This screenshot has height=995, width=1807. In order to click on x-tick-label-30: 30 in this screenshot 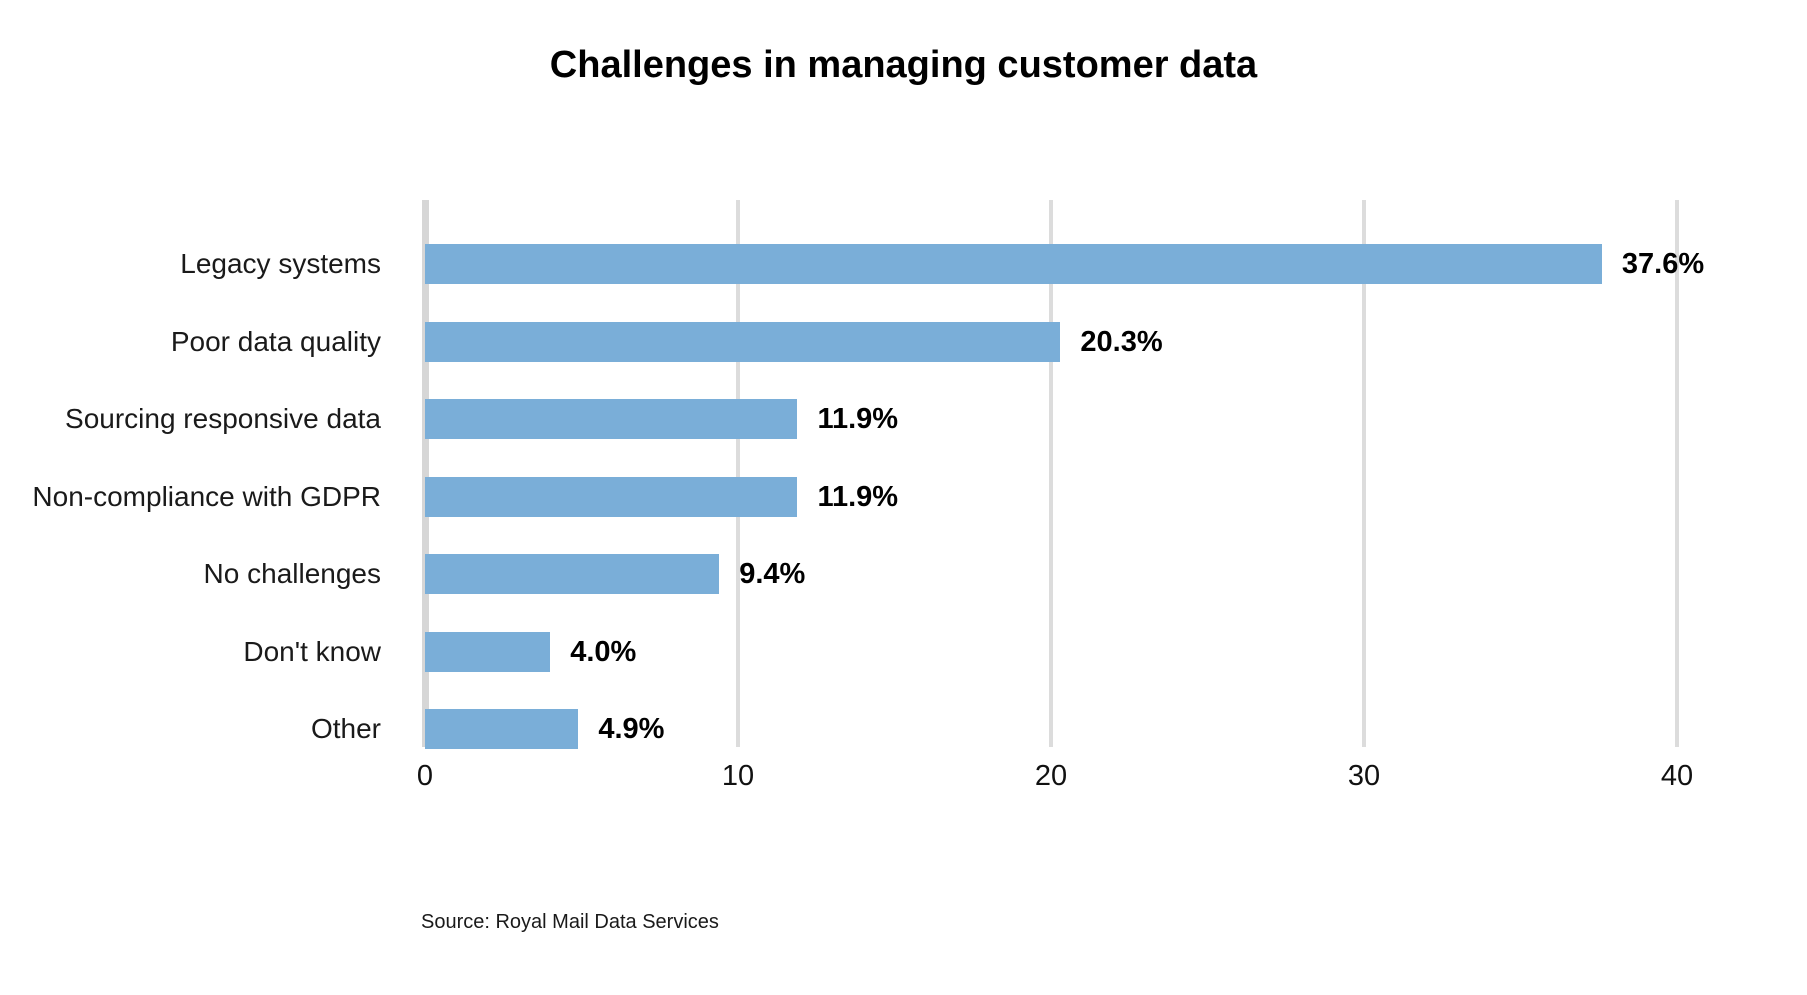, I will do `click(1364, 776)`.